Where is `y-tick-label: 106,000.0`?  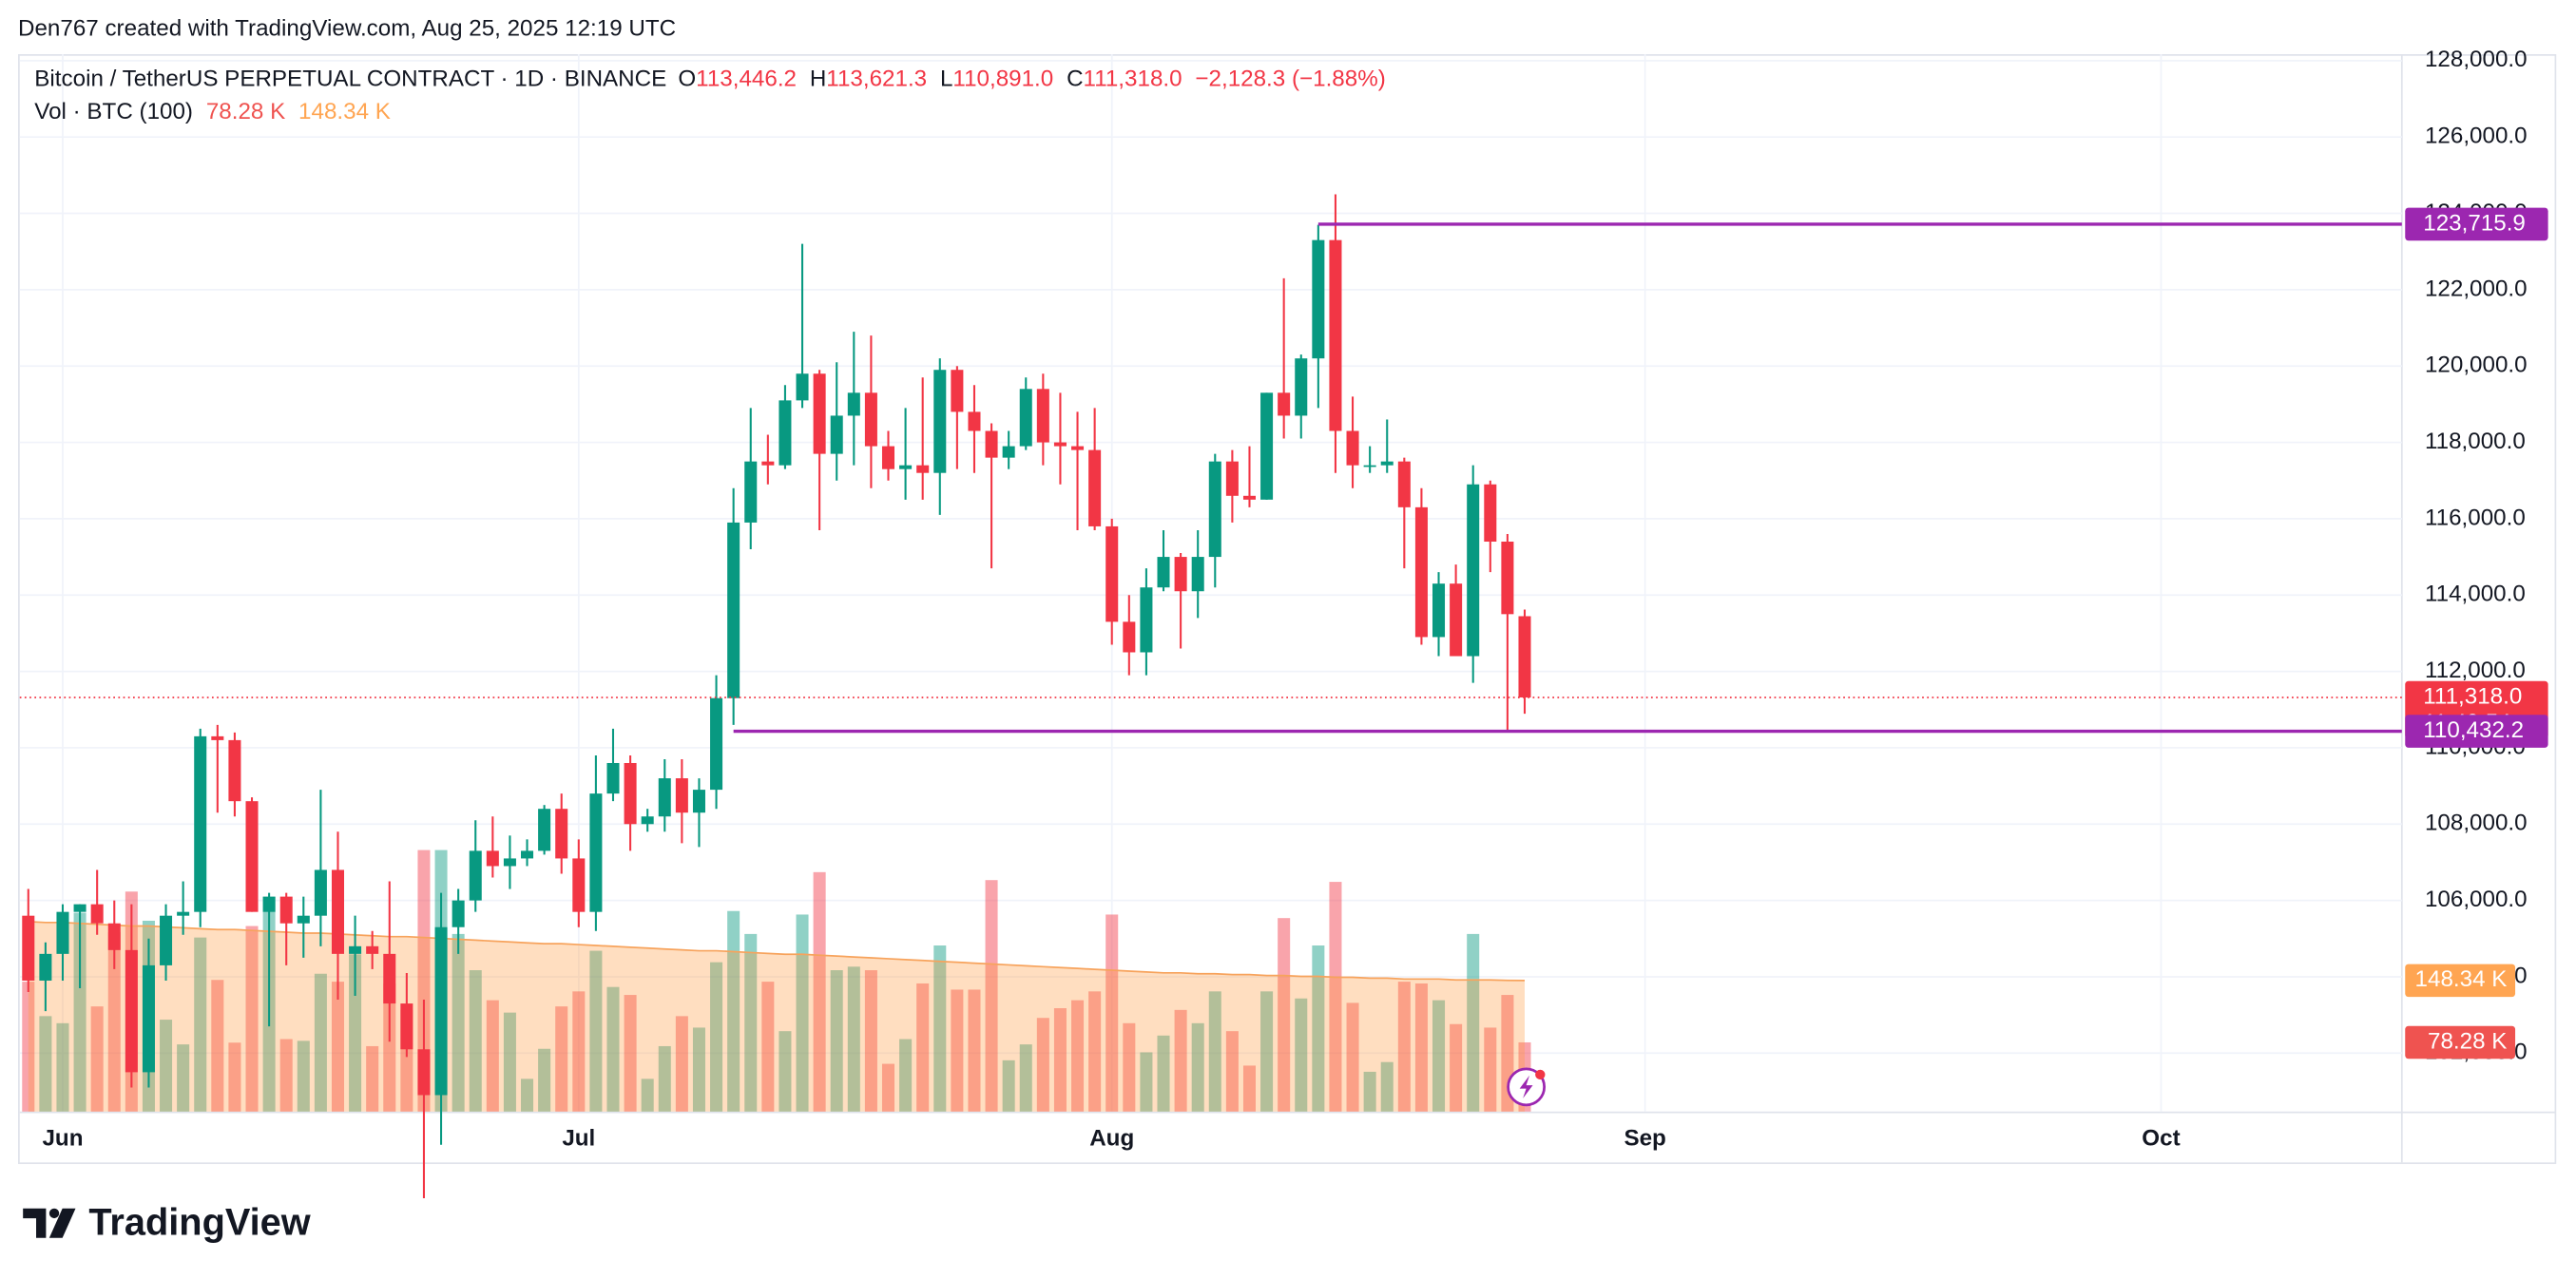
y-tick-label: 106,000.0 is located at coordinates (2476, 899).